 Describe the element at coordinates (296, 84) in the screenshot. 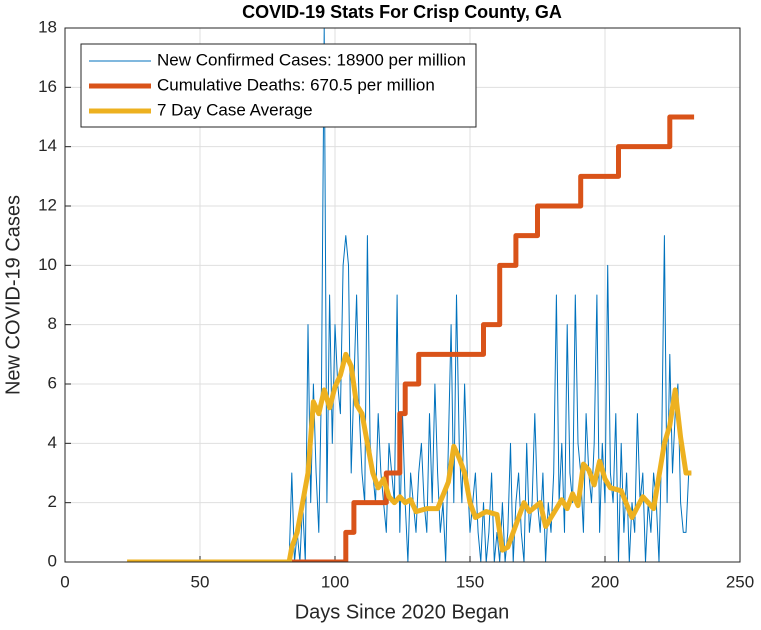

I see `legend-label: Cumulative Deaths: 670.5 per million` at that location.